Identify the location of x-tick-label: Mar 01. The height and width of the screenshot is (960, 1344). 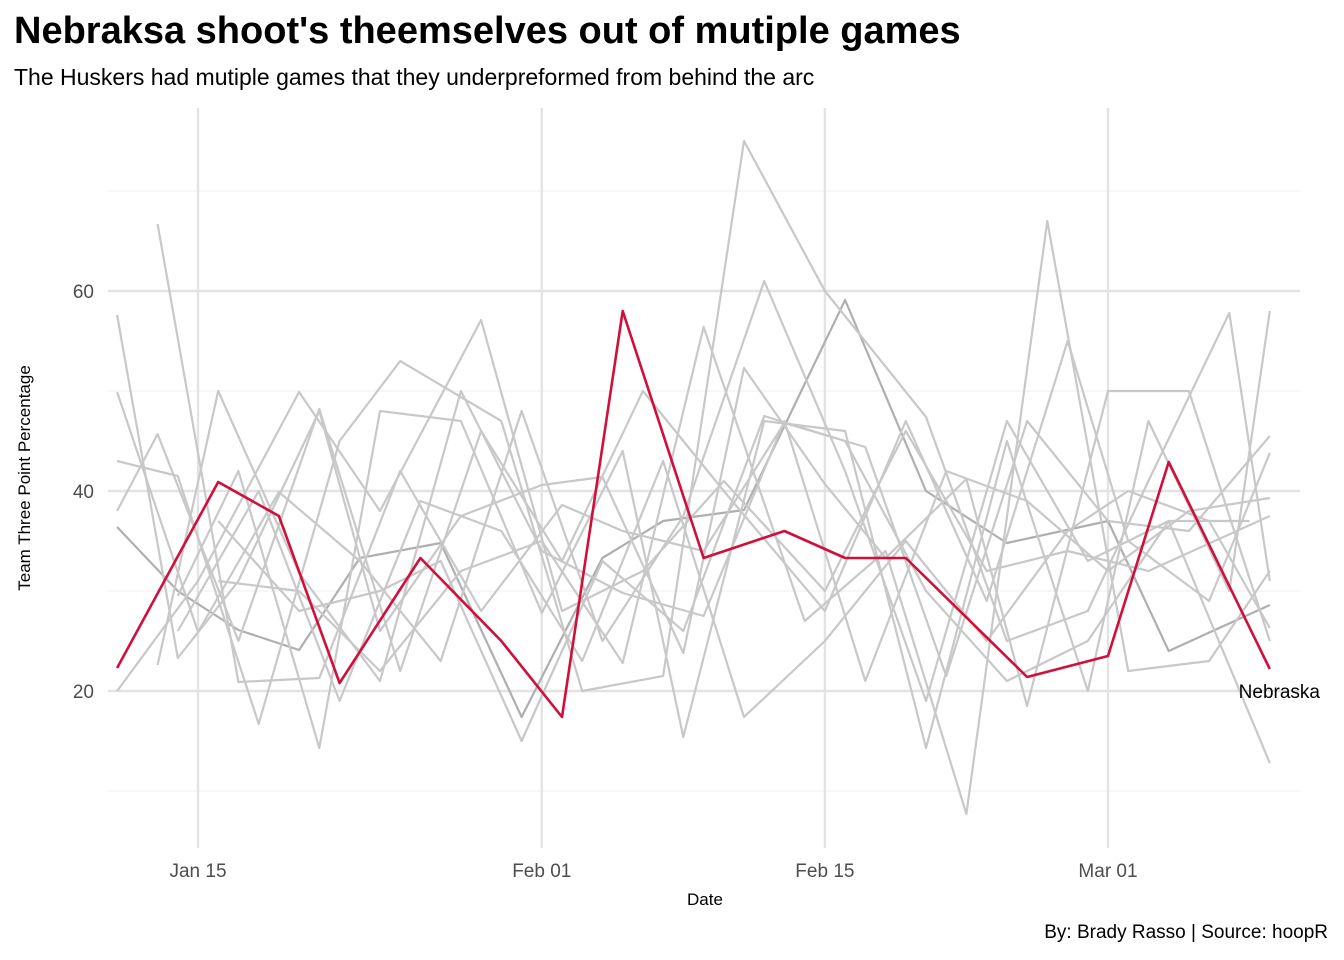
(1107, 871).